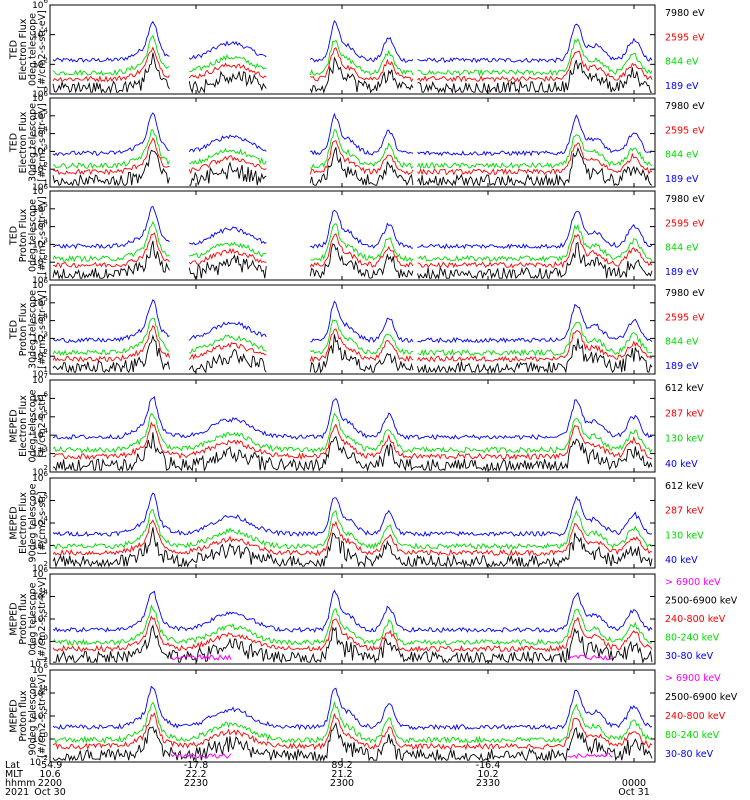  Describe the element at coordinates (14, 774) in the screenshot. I see `x-row-label: MLT` at that location.